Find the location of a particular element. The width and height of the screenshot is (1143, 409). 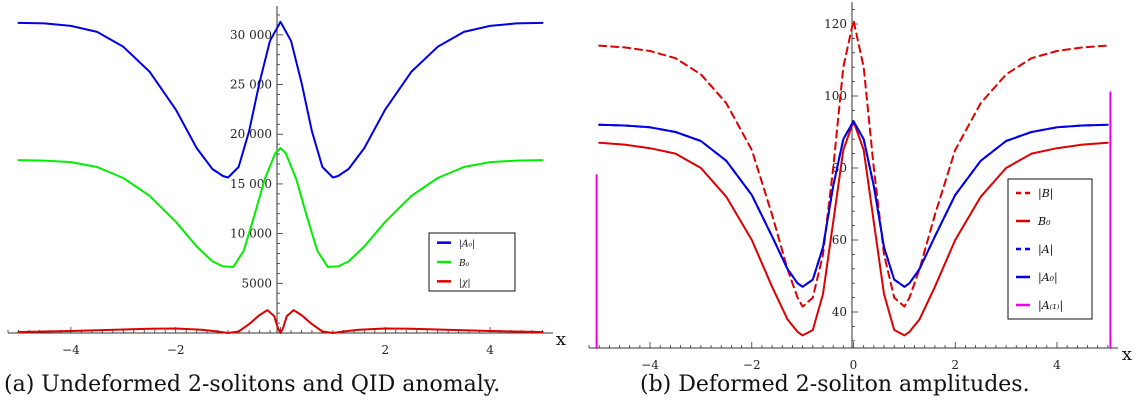

y-tick-label: 120 is located at coordinates (835, 24).